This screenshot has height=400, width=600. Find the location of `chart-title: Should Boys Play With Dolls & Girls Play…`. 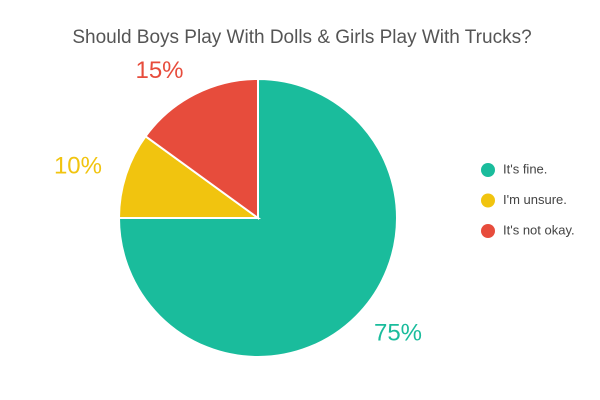

chart-title: Should Boys Play With Dolls & Girls Play… is located at coordinates (301, 37).